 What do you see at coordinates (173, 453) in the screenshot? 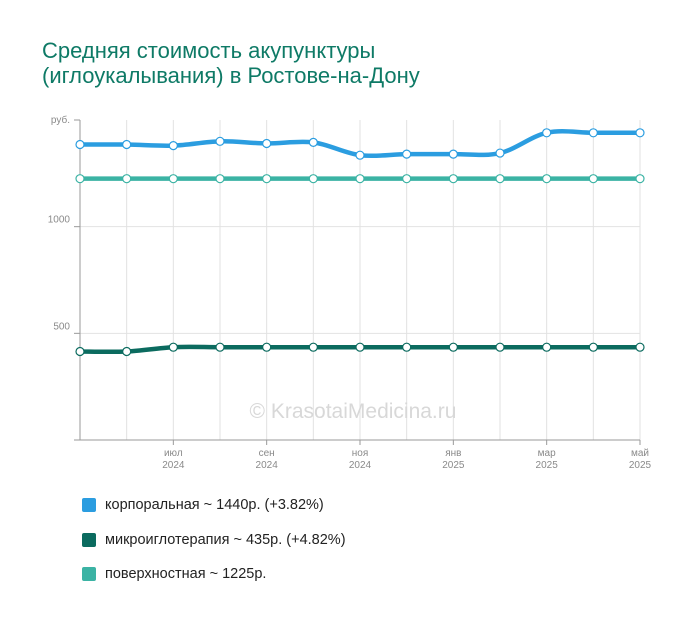
I see `x-tick-label-month: июл` at bounding box center [173, 453].